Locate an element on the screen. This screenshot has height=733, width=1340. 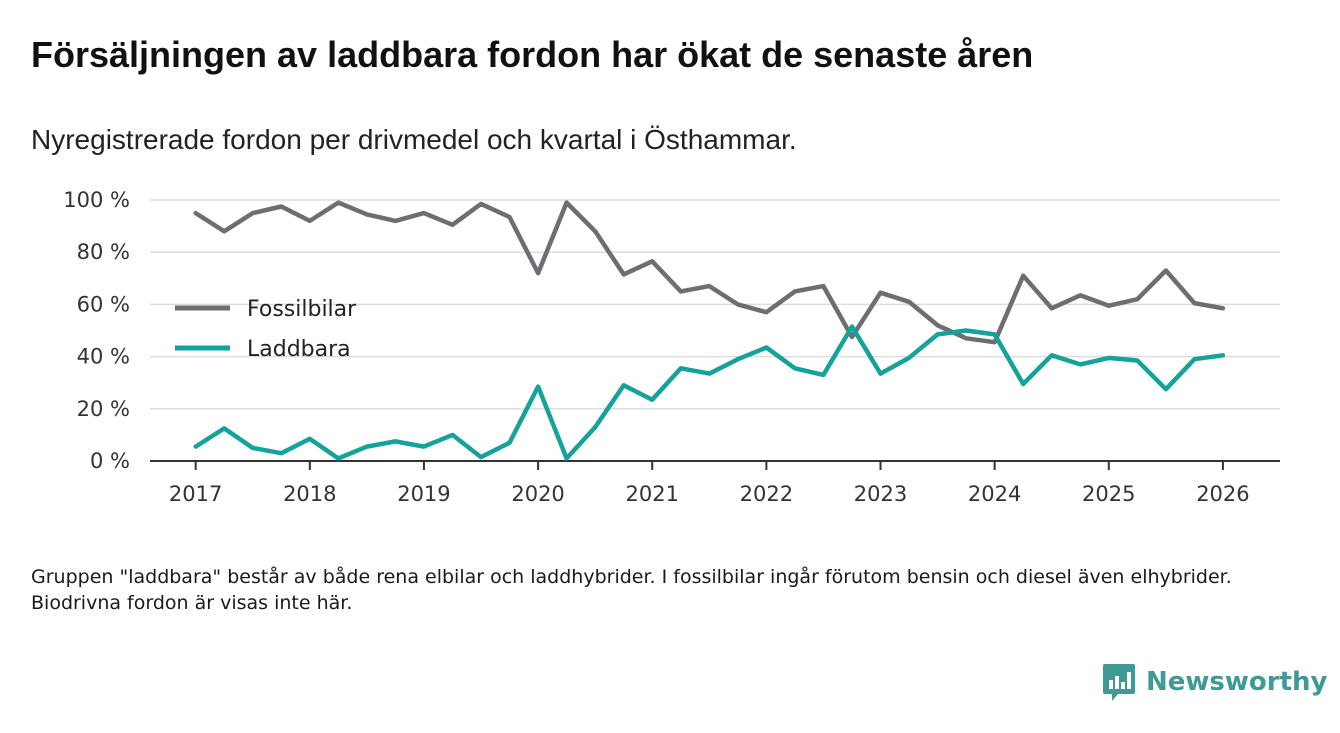
y-axis-ticks: 0 % 20 % 40 % 60 % 80 % 100 % is located at coordinates (96, 330).